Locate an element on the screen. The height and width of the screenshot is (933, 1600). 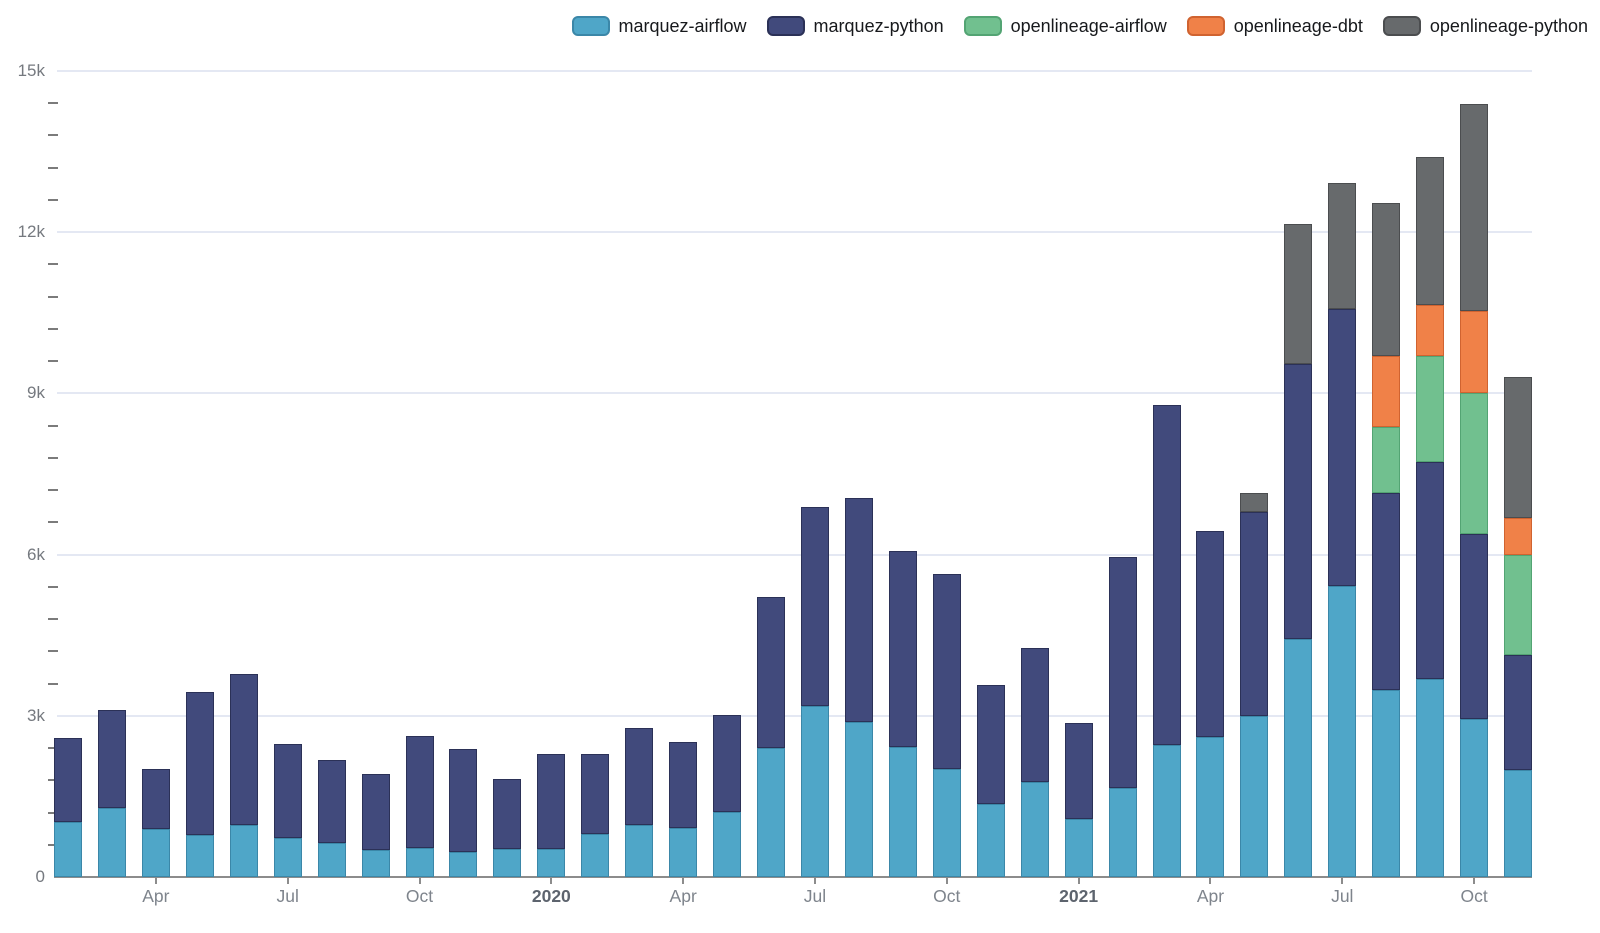
legend-item-openlineage-airflow: openlineage-airflow is located at coordinates (1065, 26).